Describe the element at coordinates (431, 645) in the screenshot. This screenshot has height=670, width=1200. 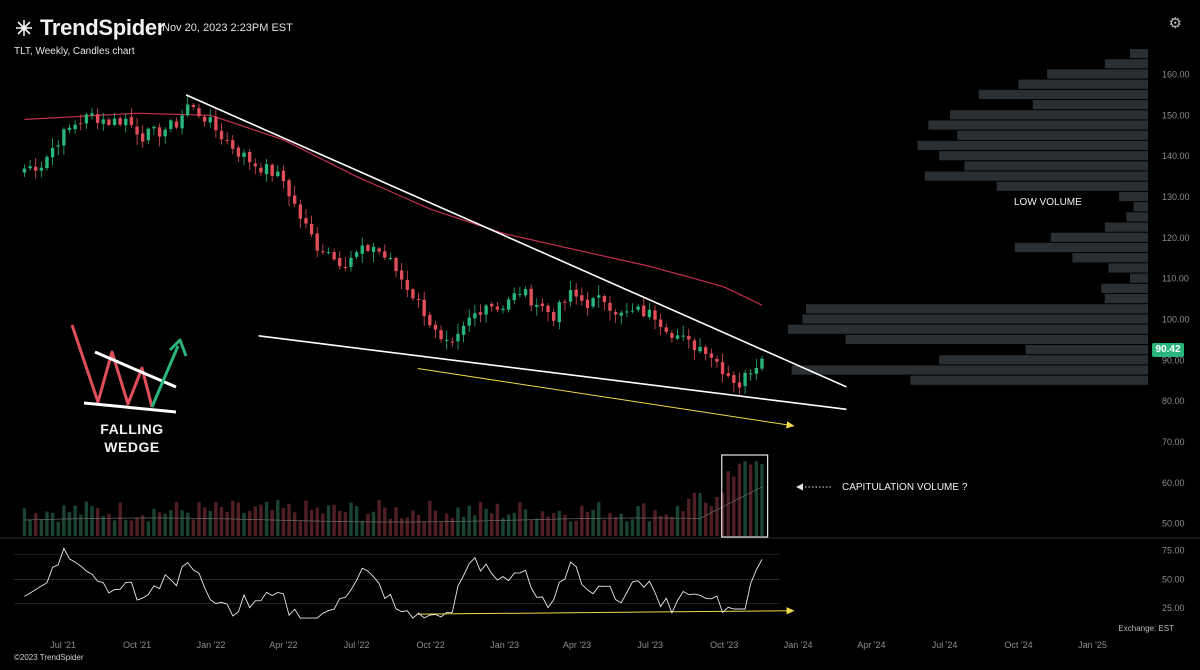
I see `x-tick-label: Oct '22` at that location.